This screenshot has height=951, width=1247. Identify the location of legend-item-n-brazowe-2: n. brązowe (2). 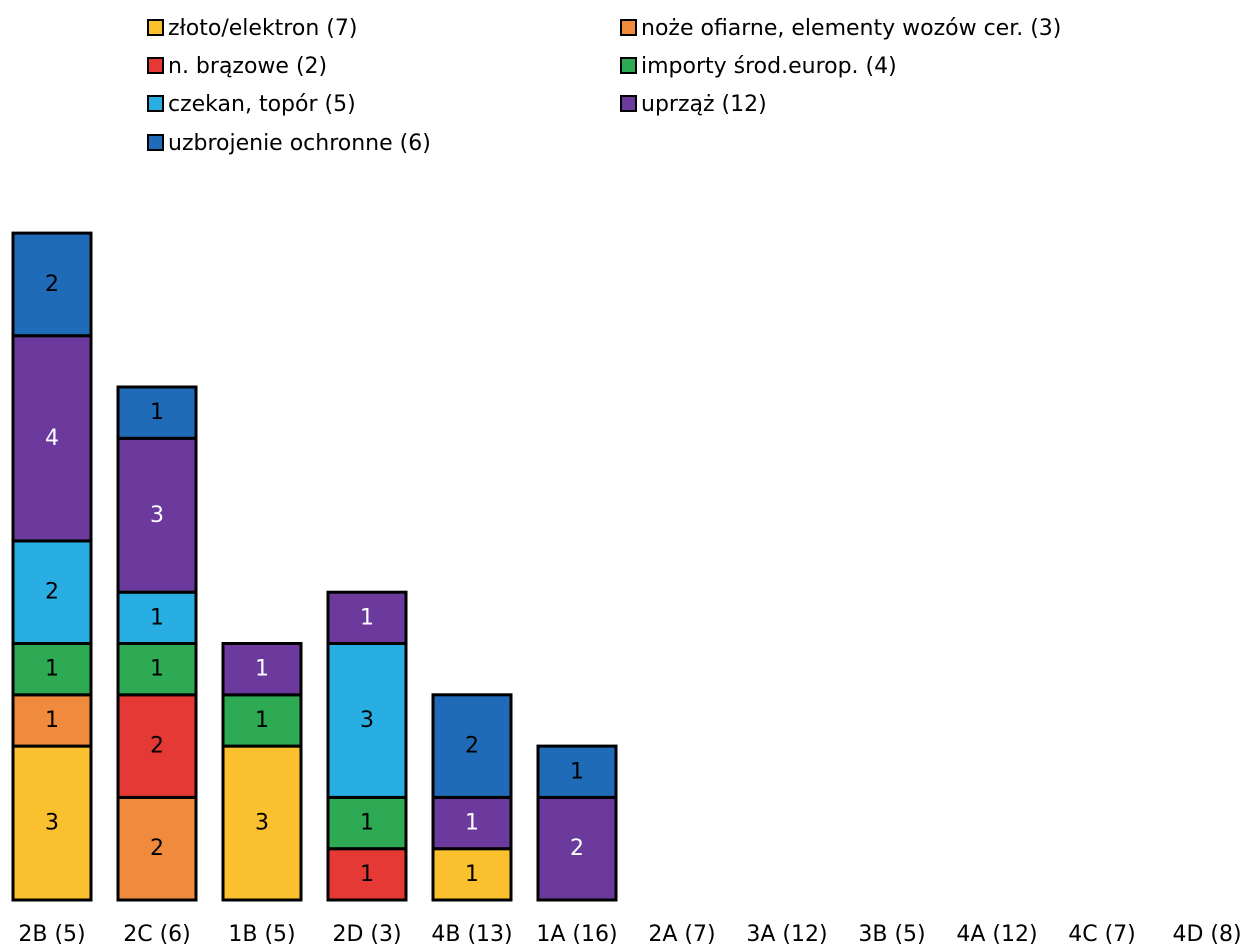
(237, 66).